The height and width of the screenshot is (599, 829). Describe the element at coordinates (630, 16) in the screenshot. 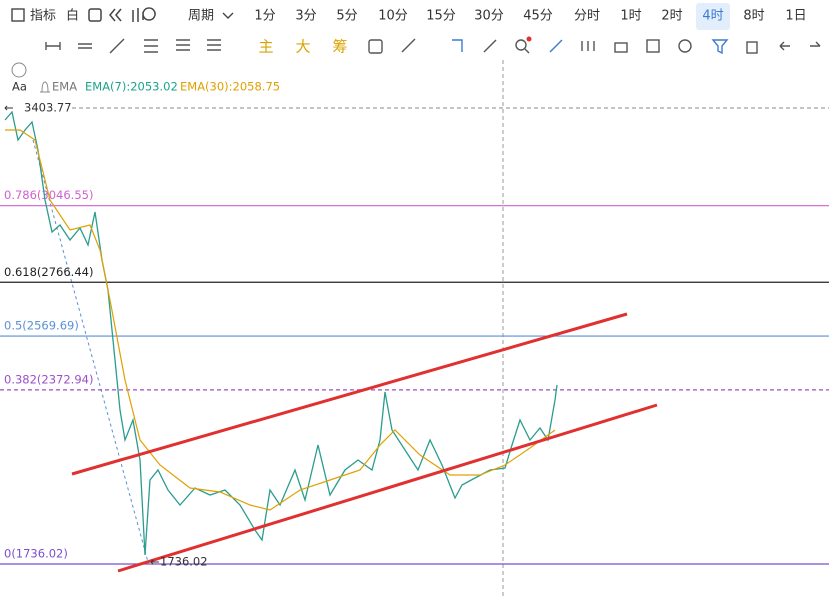

I see `period-button: 1时` at that location.